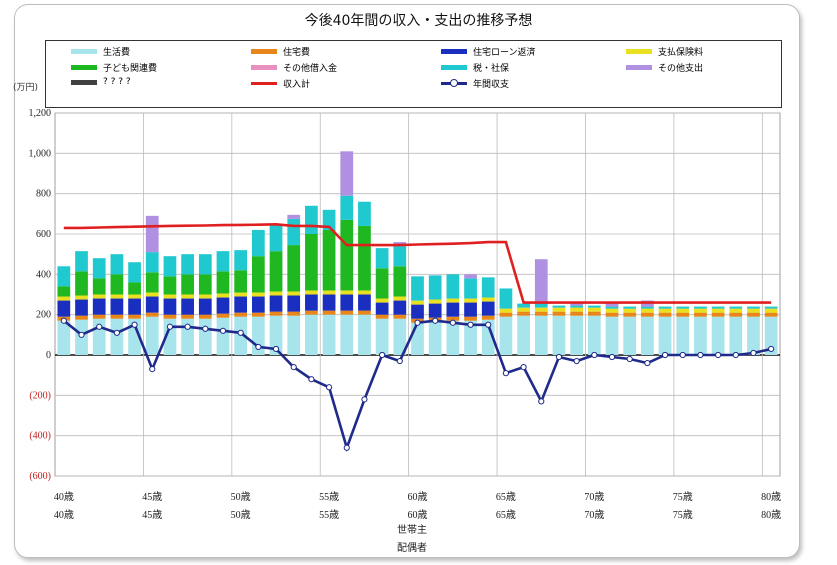 The width and height of the screenshot is (837, 565). Describe the element at coordinates (152, 234) in the screenshot. I see `bar-other` at that location.